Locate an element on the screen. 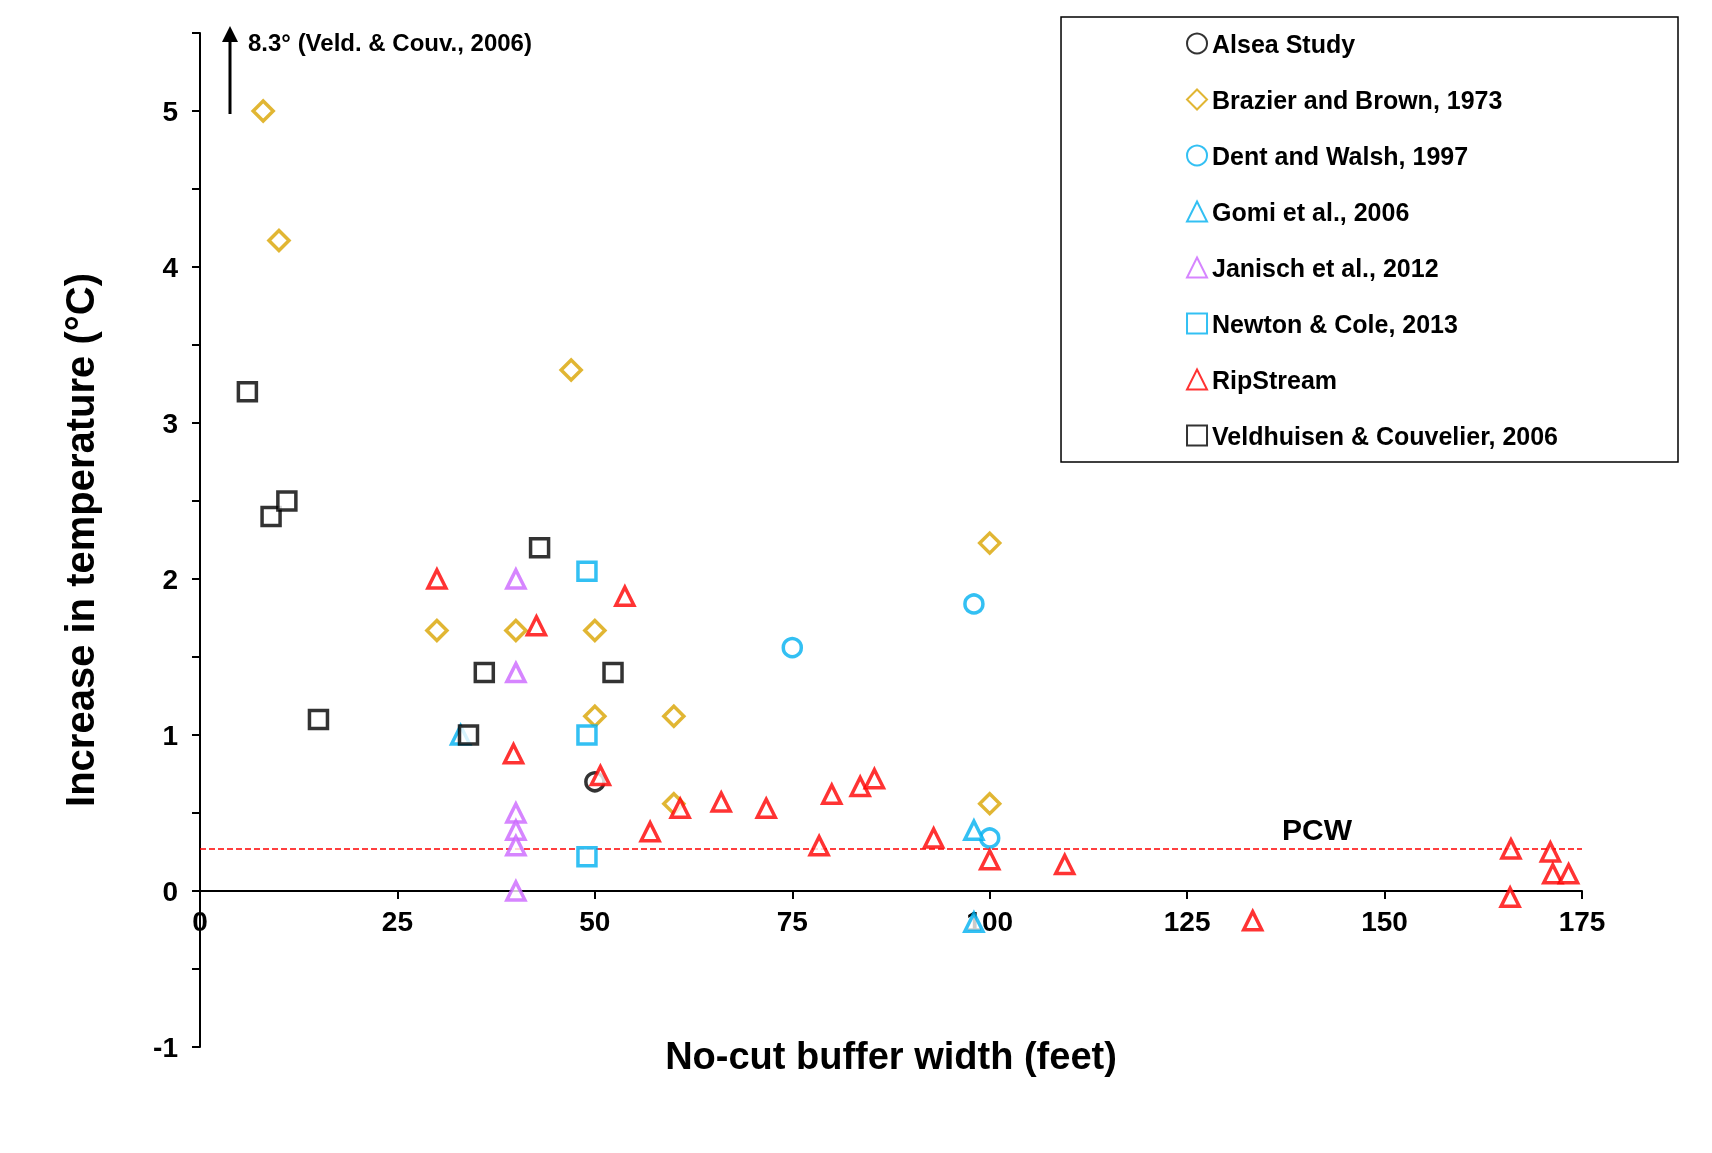 The image size is (1712, 1153). annotation: 8.3° (Veld. & Couv., 2006) is located at coordinates (390, 42).